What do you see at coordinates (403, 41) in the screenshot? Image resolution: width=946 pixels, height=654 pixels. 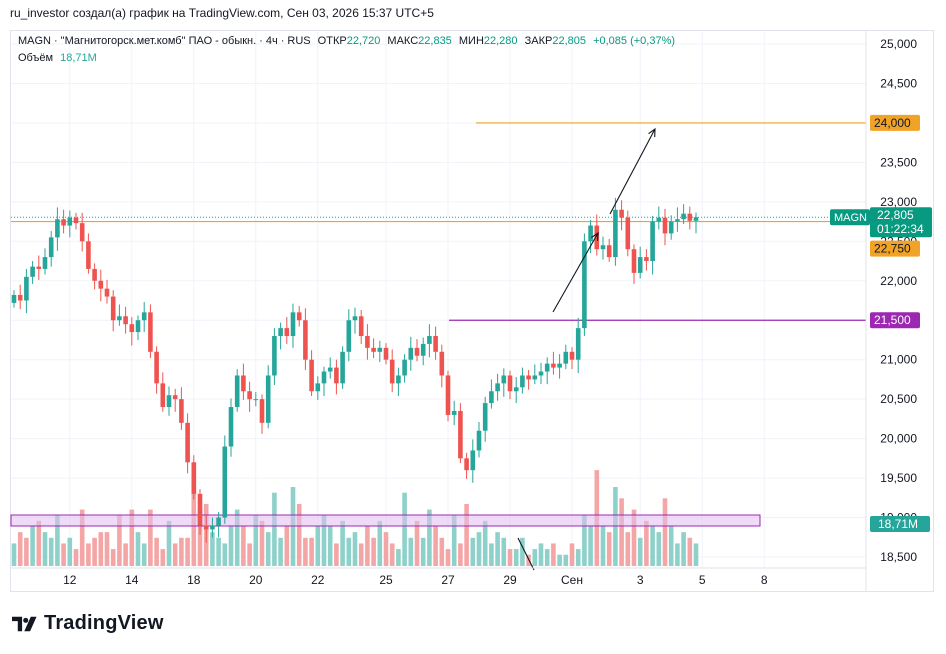 I see `legend-high-label: МАКС` at bounding box center [403, 41].